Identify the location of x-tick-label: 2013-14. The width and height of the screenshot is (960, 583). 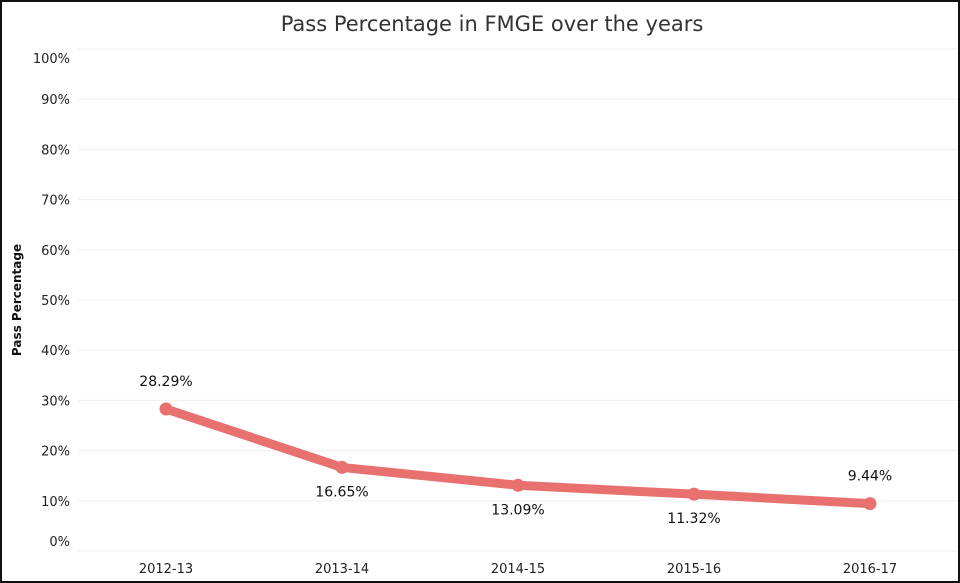
(342, 569).